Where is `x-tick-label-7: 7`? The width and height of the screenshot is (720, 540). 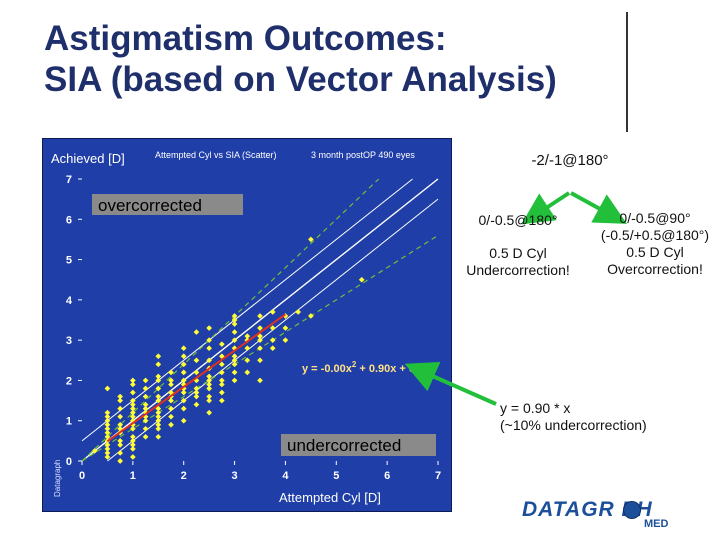 x-tick-label-7: 7 is located at coordinates (438, 476).